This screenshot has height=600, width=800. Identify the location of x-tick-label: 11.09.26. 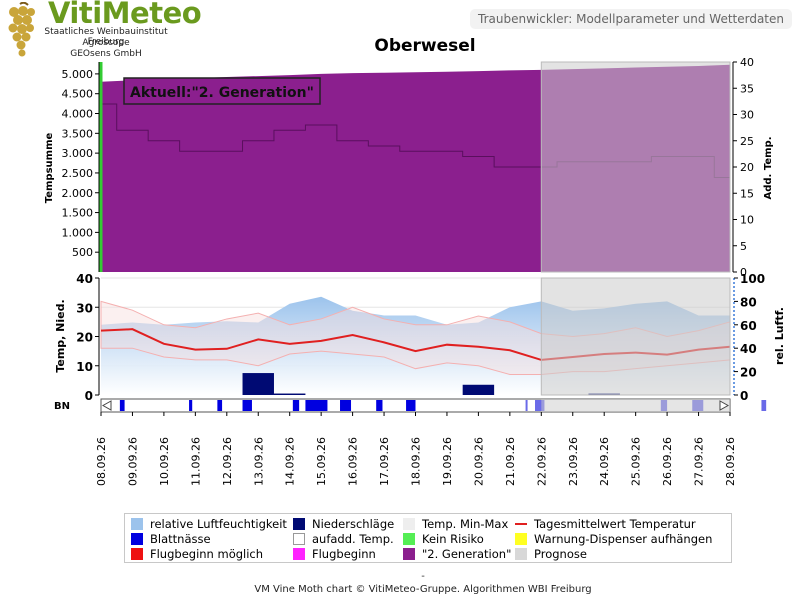
(195, 461).